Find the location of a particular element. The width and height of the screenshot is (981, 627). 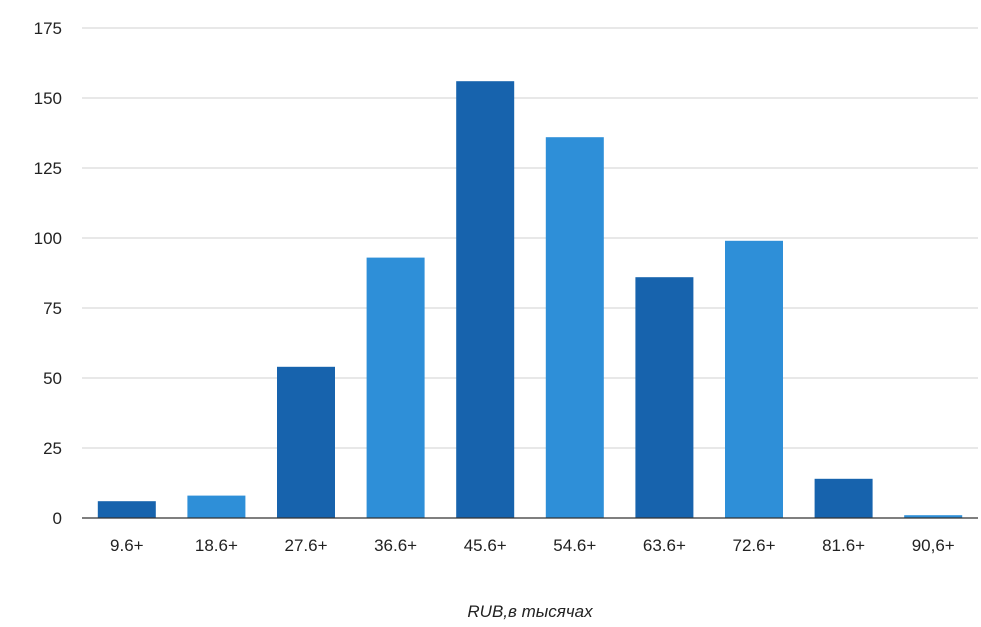

bar-72.6+ is located at coordinates (754, 379).